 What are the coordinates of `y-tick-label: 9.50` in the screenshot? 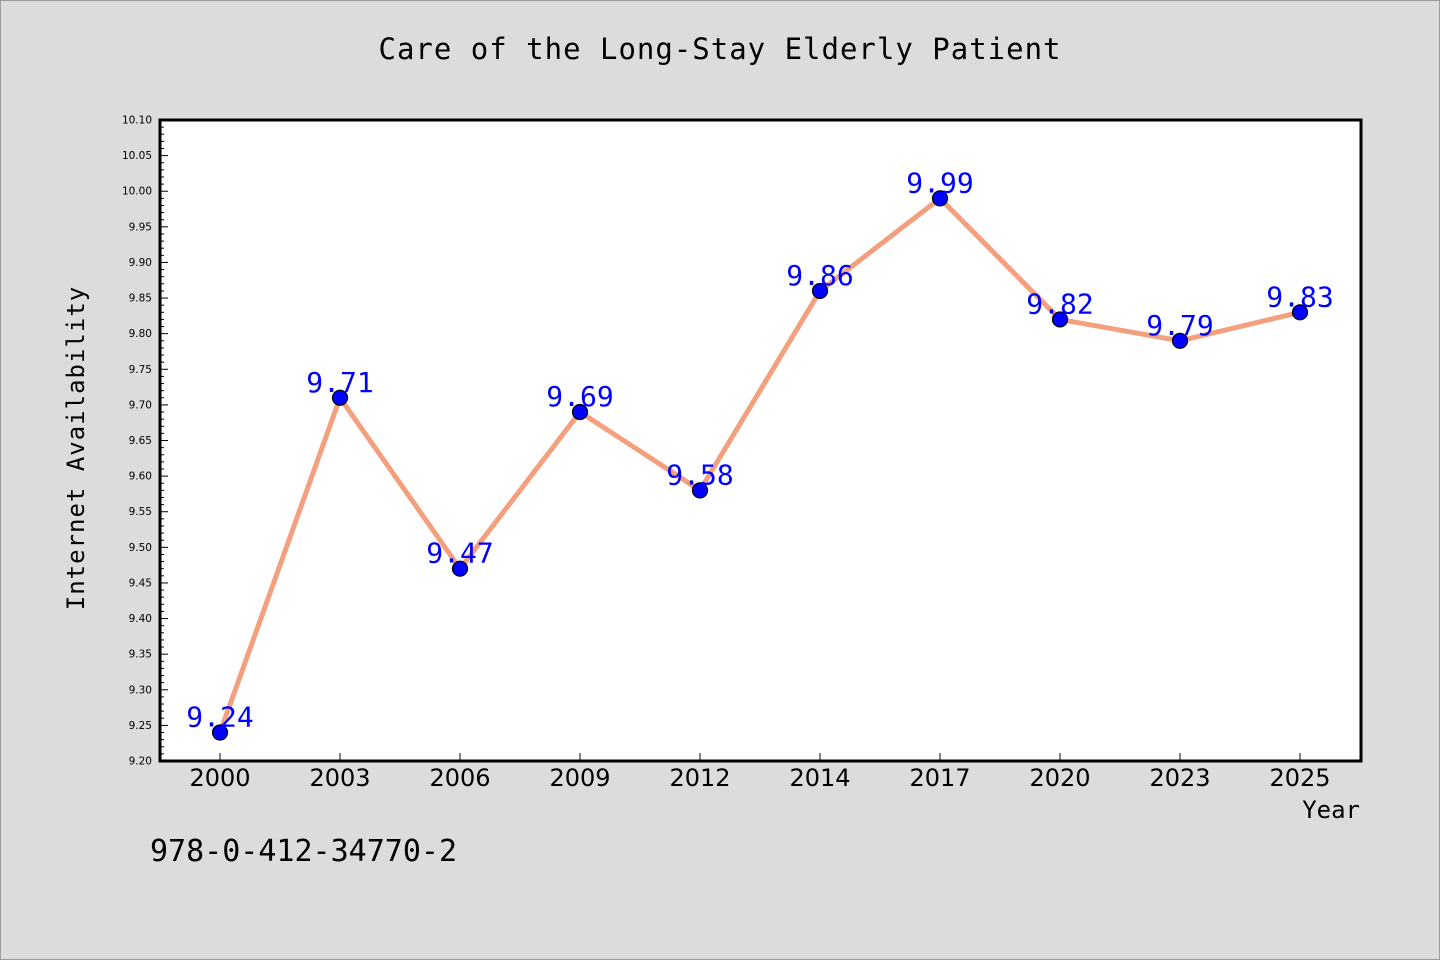 It's located at (140, 548).